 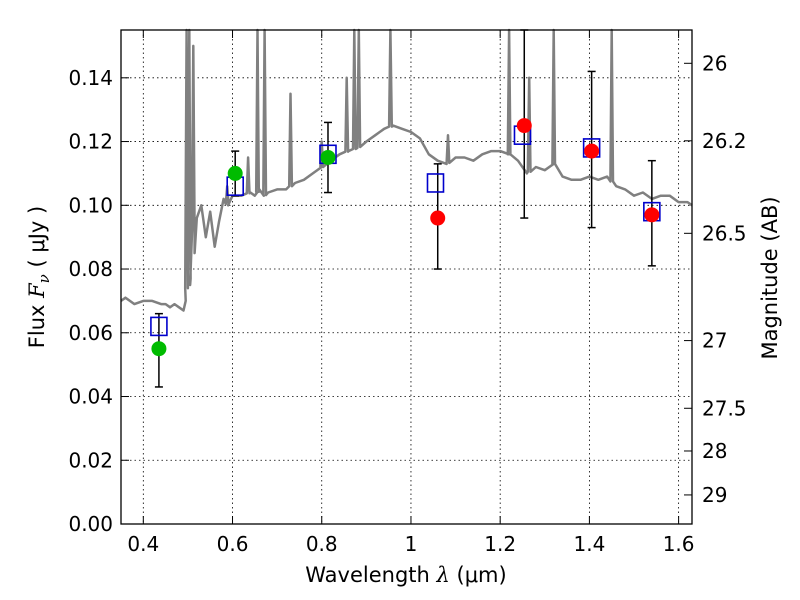 I want to click on y2-tick-label: 27.5, so click(x=724, y=408).